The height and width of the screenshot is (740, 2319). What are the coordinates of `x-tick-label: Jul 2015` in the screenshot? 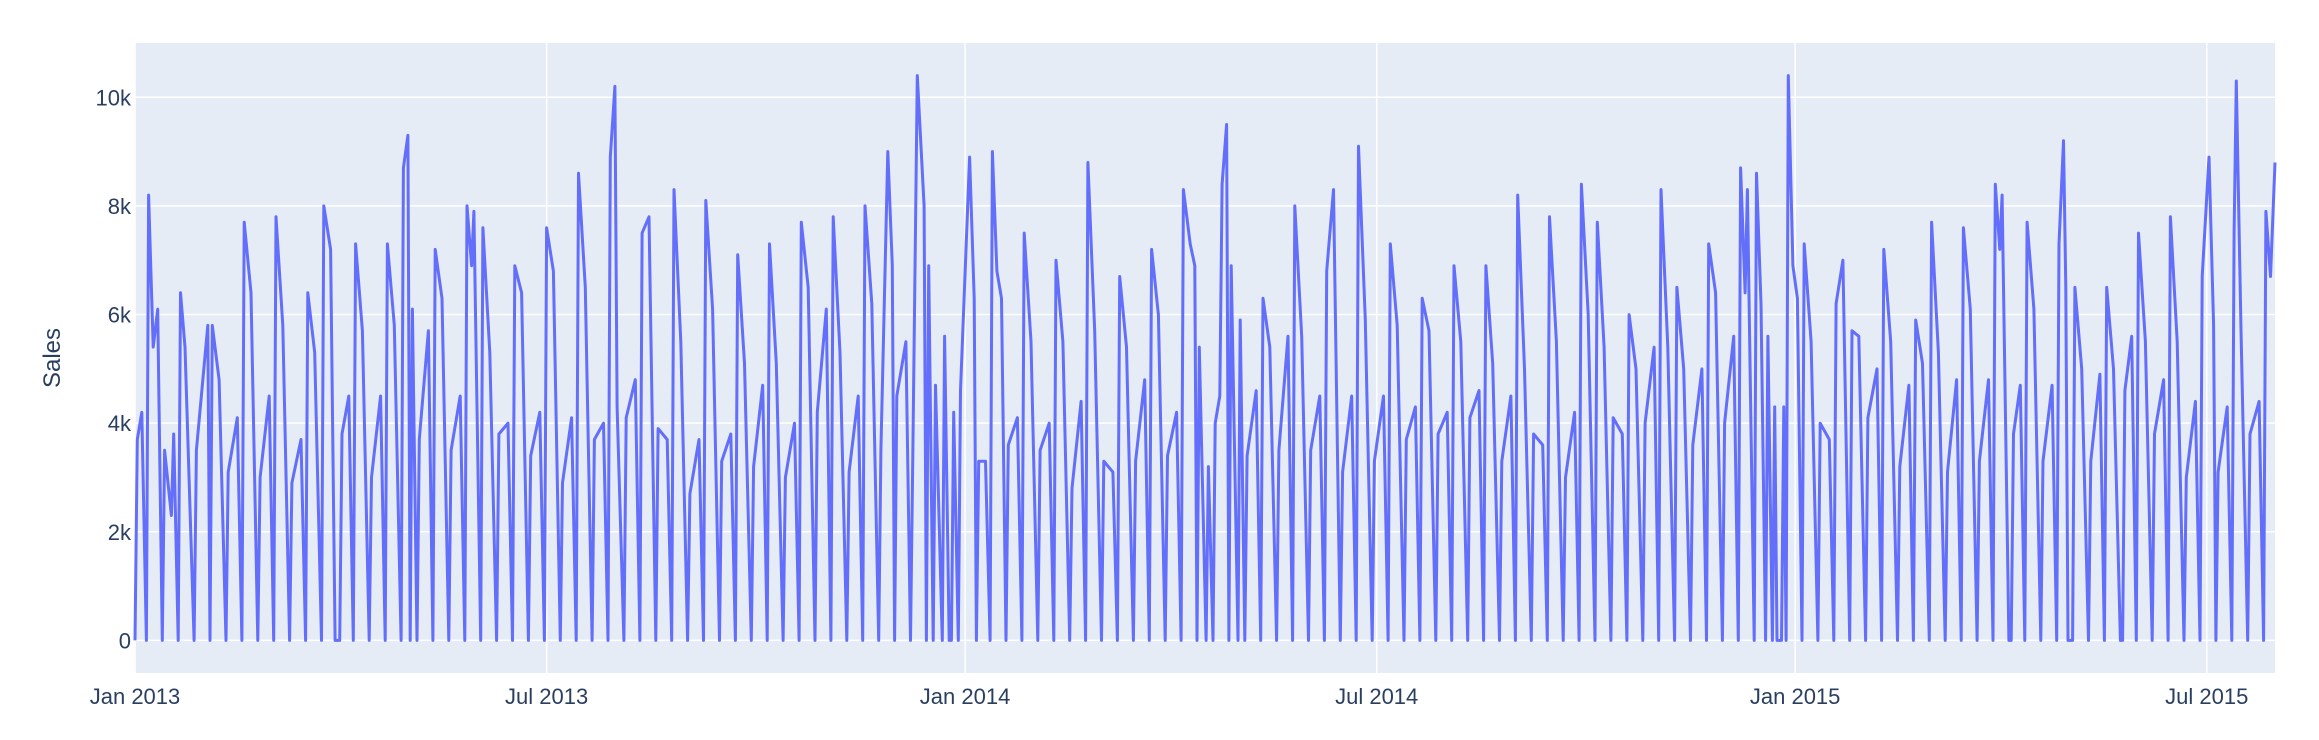 It's located at (2206, 696).